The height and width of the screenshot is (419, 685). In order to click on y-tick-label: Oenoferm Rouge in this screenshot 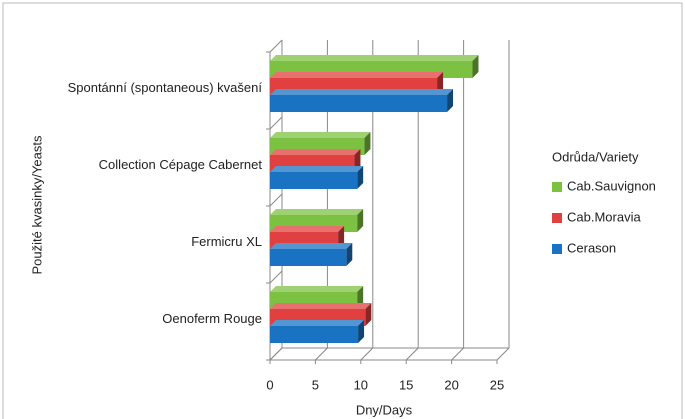, I will do `click(212, 319)`.